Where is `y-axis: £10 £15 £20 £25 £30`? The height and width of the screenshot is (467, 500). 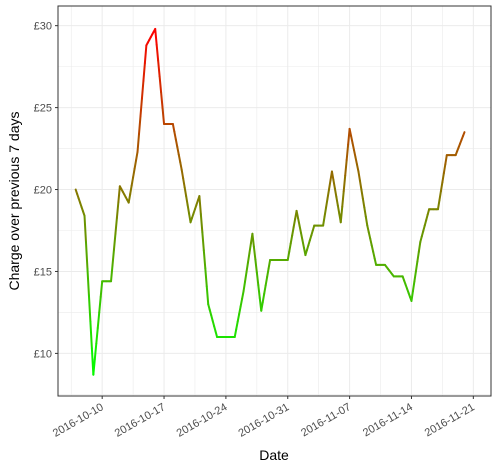
y-axis: £10 £15 £20 £25 £30 is located at coordinates (46, 190).